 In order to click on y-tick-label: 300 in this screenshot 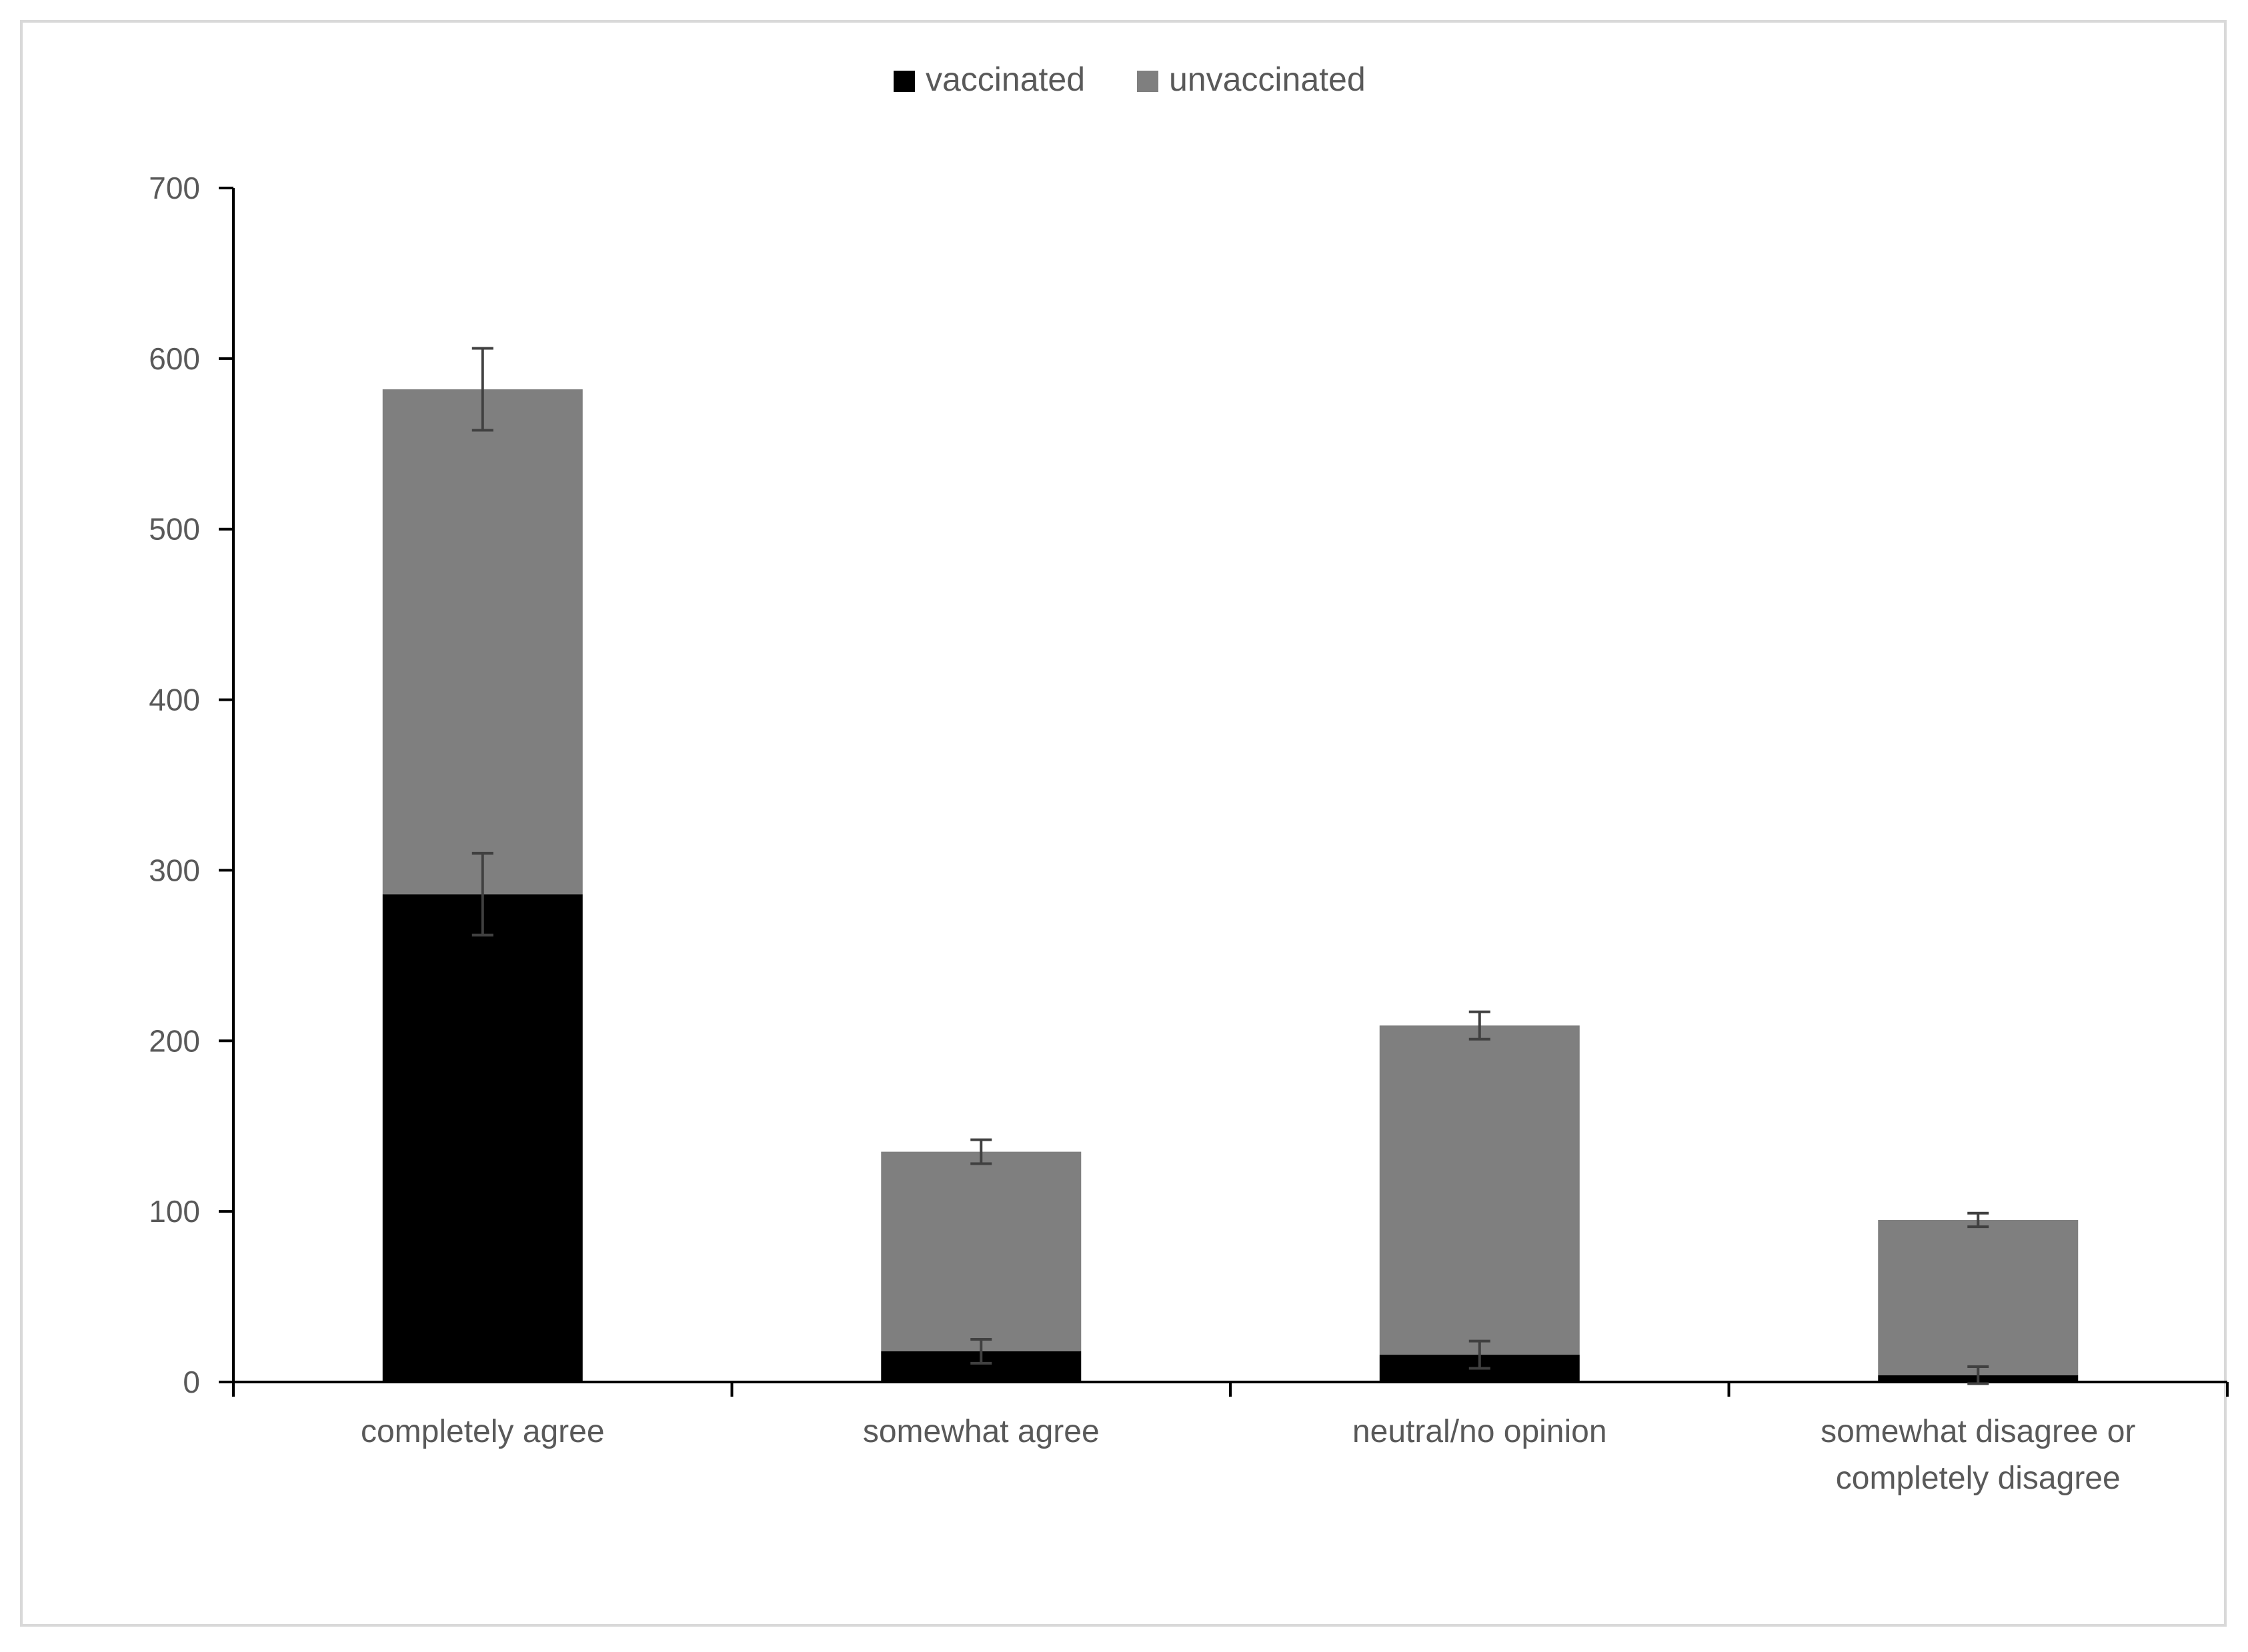, I will do `click(174, 870)`.